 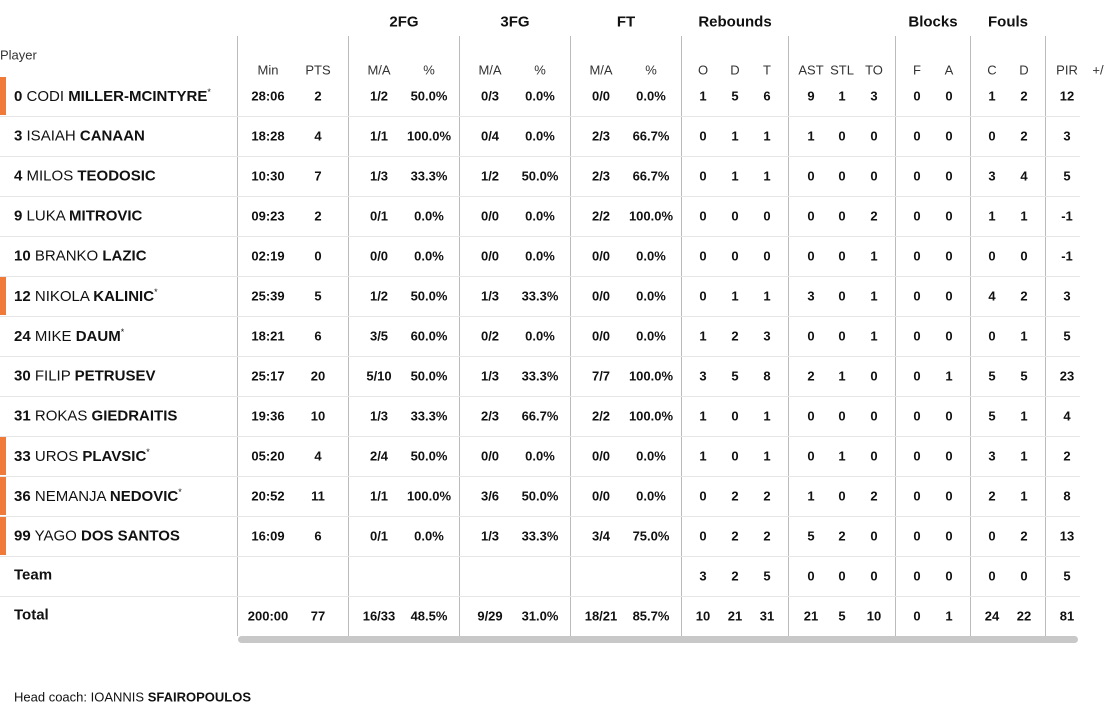 I want to click on stat-cell: 23, so click(x=1067, y=376).